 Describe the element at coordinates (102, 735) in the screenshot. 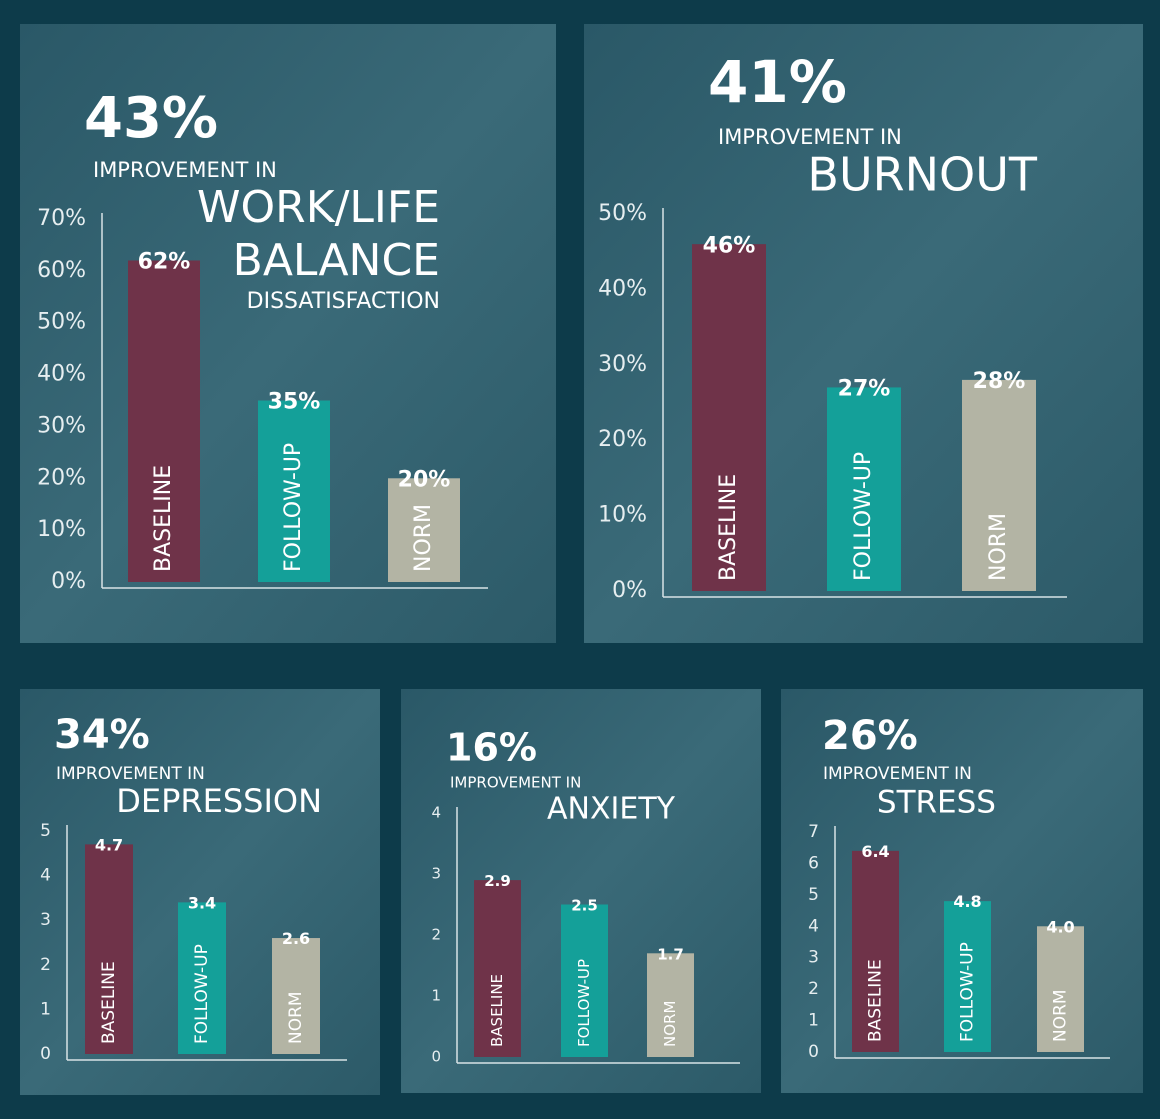

I see `headline: 34%` at that location.